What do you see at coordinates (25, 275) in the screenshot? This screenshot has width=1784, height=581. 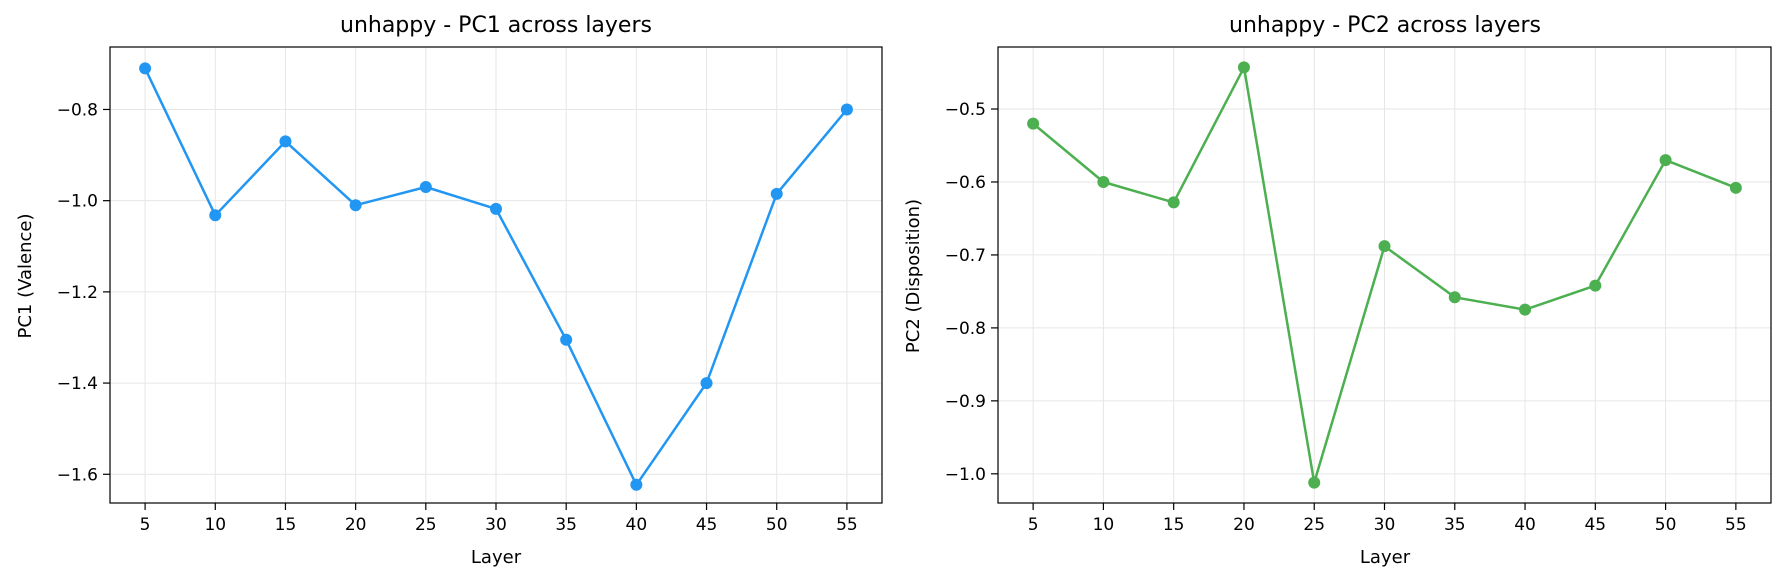 I see `y-axis-label: PC1 (Valence)` at bounding box center [25, 275].